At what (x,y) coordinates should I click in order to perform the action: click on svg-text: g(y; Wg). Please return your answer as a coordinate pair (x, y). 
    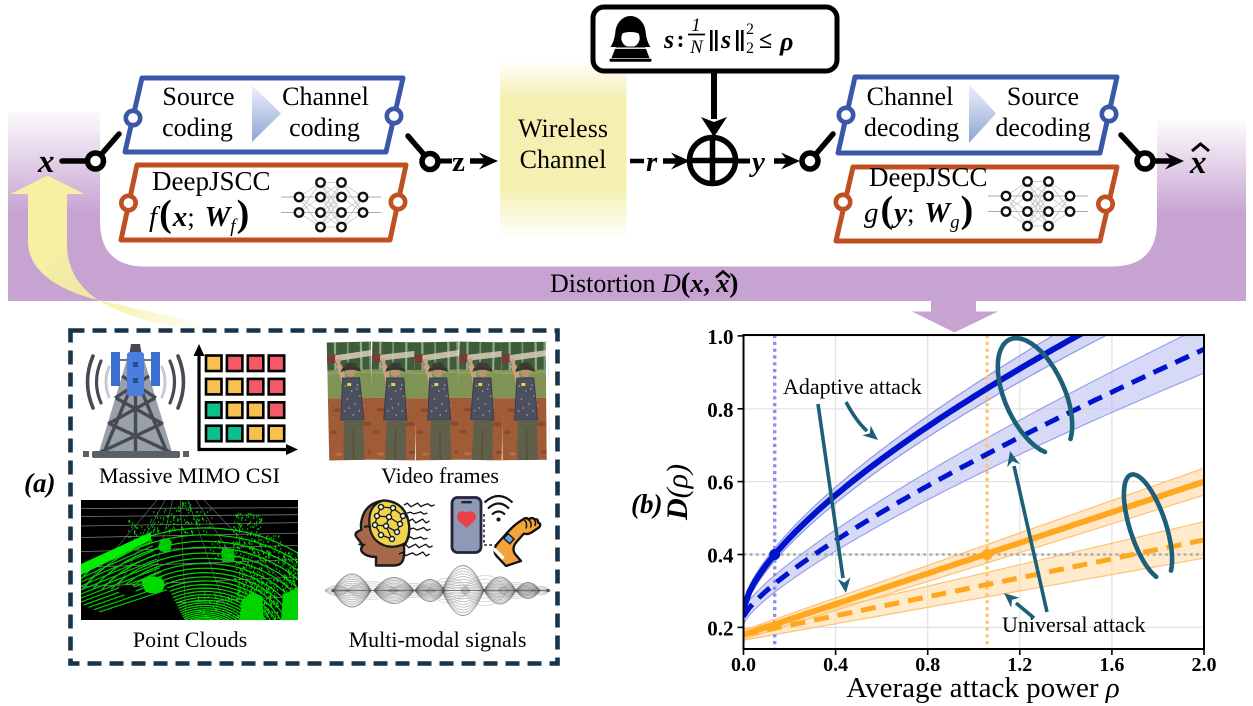
    Looking at the image, I should click on (918, 211).